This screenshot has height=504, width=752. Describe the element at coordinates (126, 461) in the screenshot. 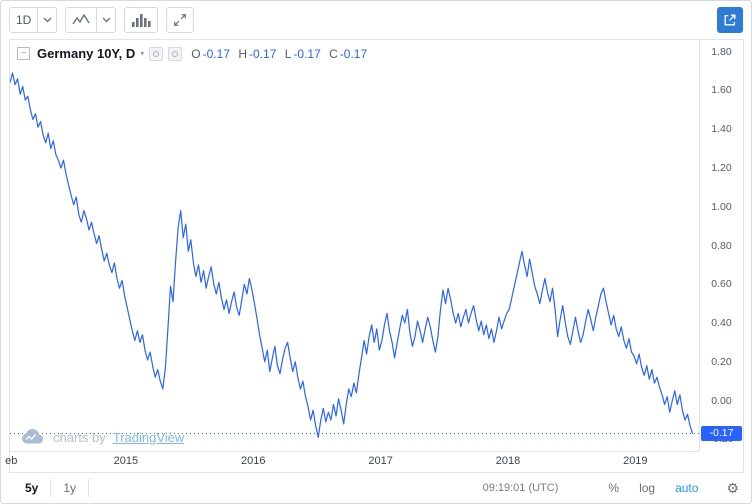

I see `x-axis-label: 2015` at that location.